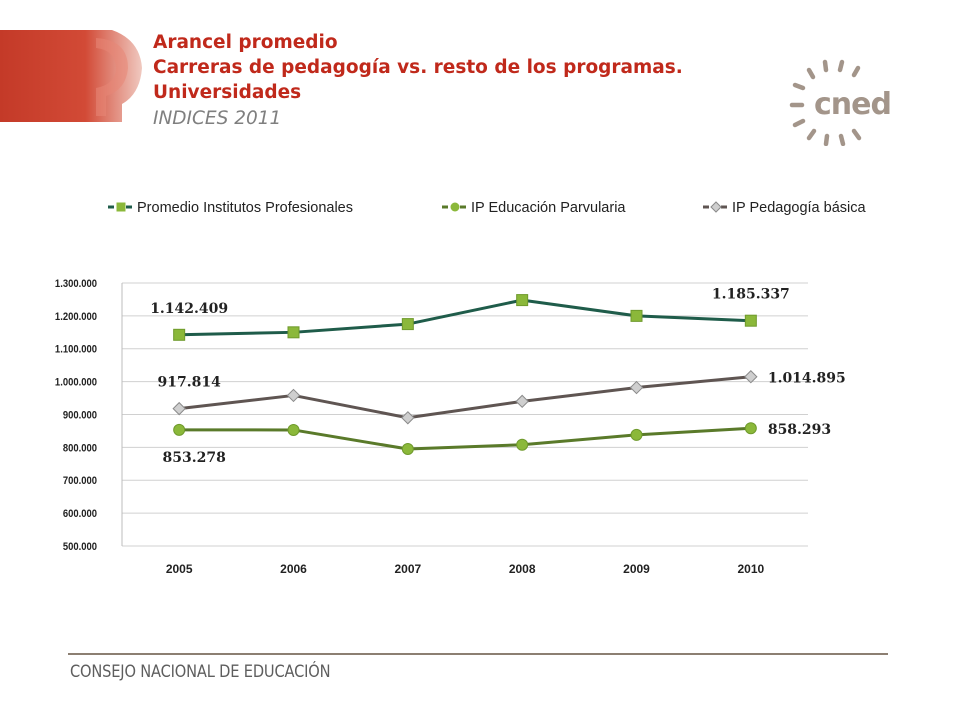 The image size is (960, 720). Describe the element at coordinates (71, 76) in the screenshot. I see `decorative-corner-shape` at that location.